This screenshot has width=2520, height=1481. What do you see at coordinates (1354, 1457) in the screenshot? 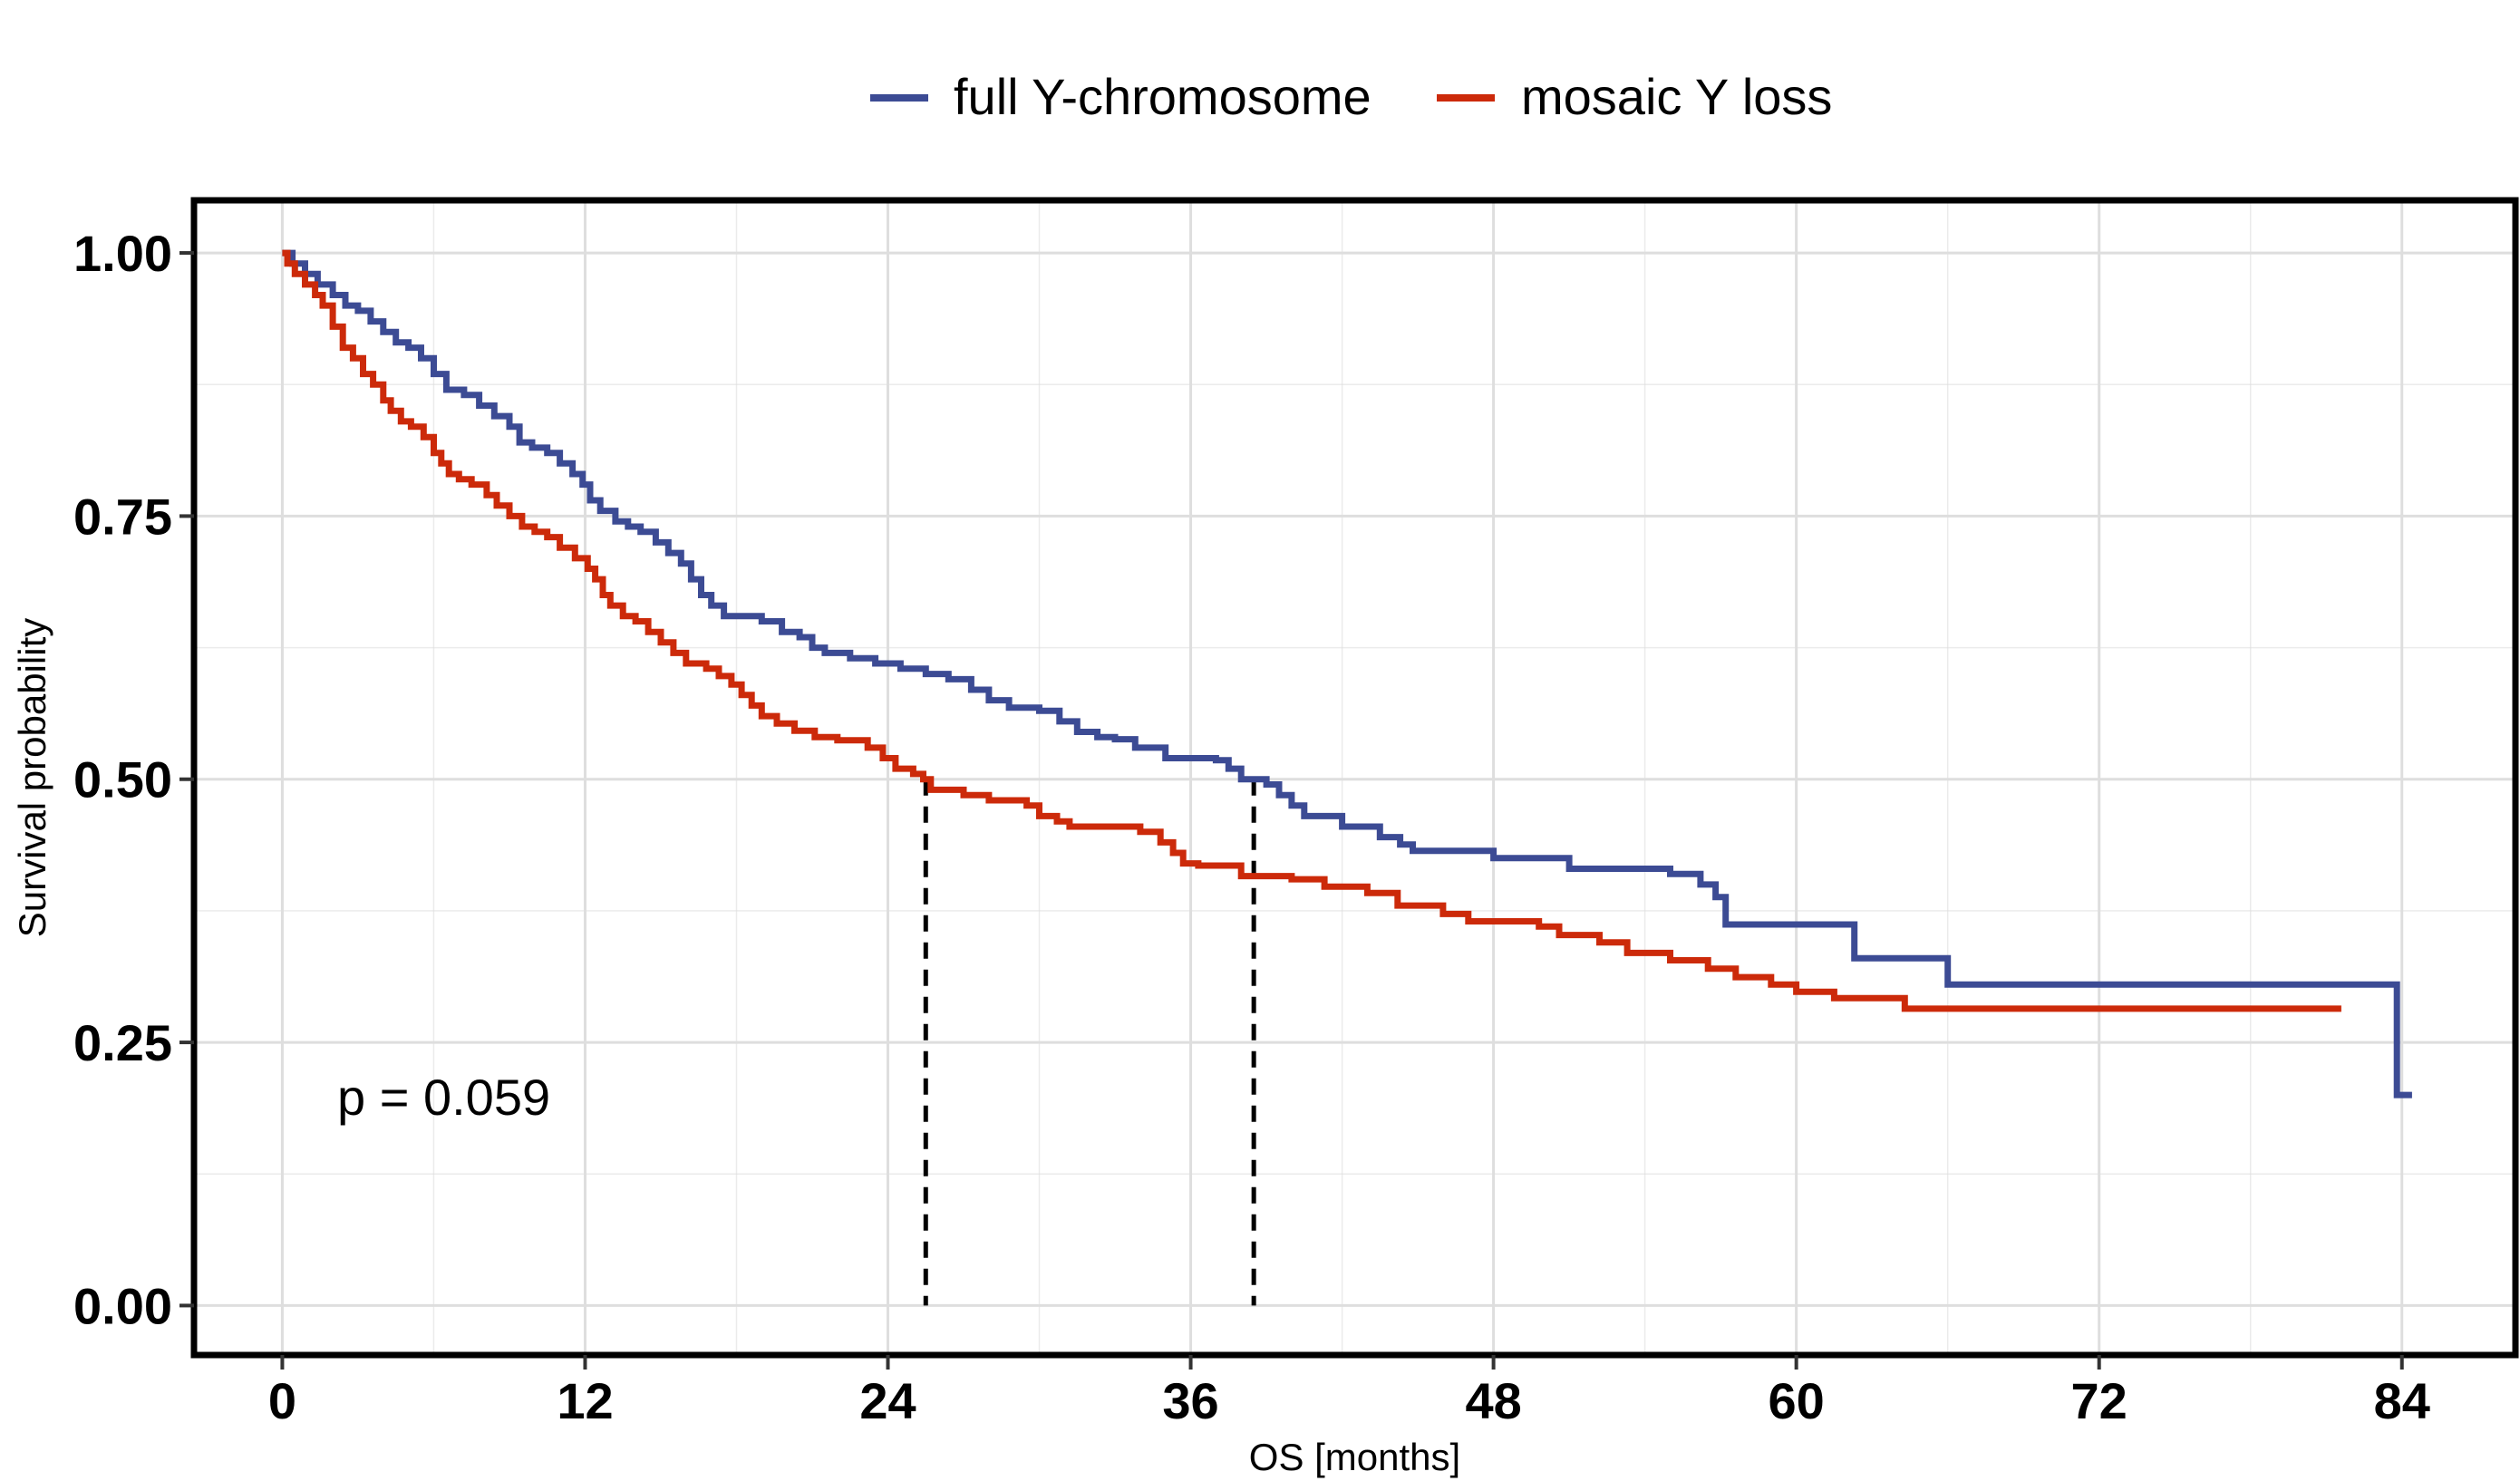
I see `x-axis-title: OS [months]` at bounding box center [1354, 1457].